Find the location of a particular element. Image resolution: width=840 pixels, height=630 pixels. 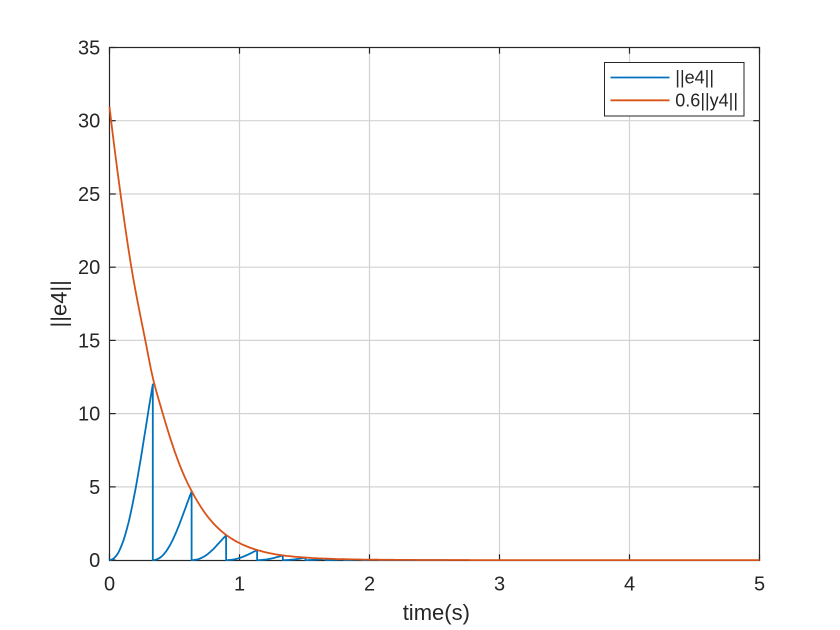

svg-text: 25 is located at coordinates (89, 195).